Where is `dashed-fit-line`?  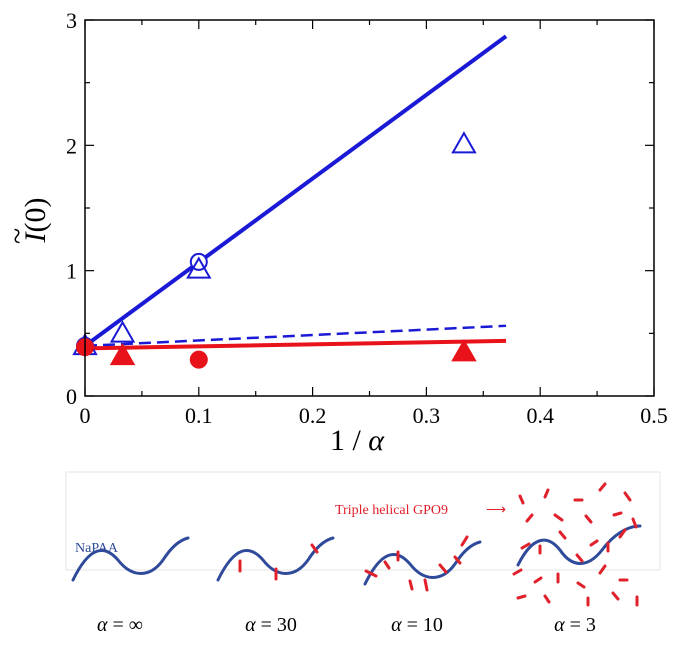
dashed-fit-line is located at coordinates (295, 336).